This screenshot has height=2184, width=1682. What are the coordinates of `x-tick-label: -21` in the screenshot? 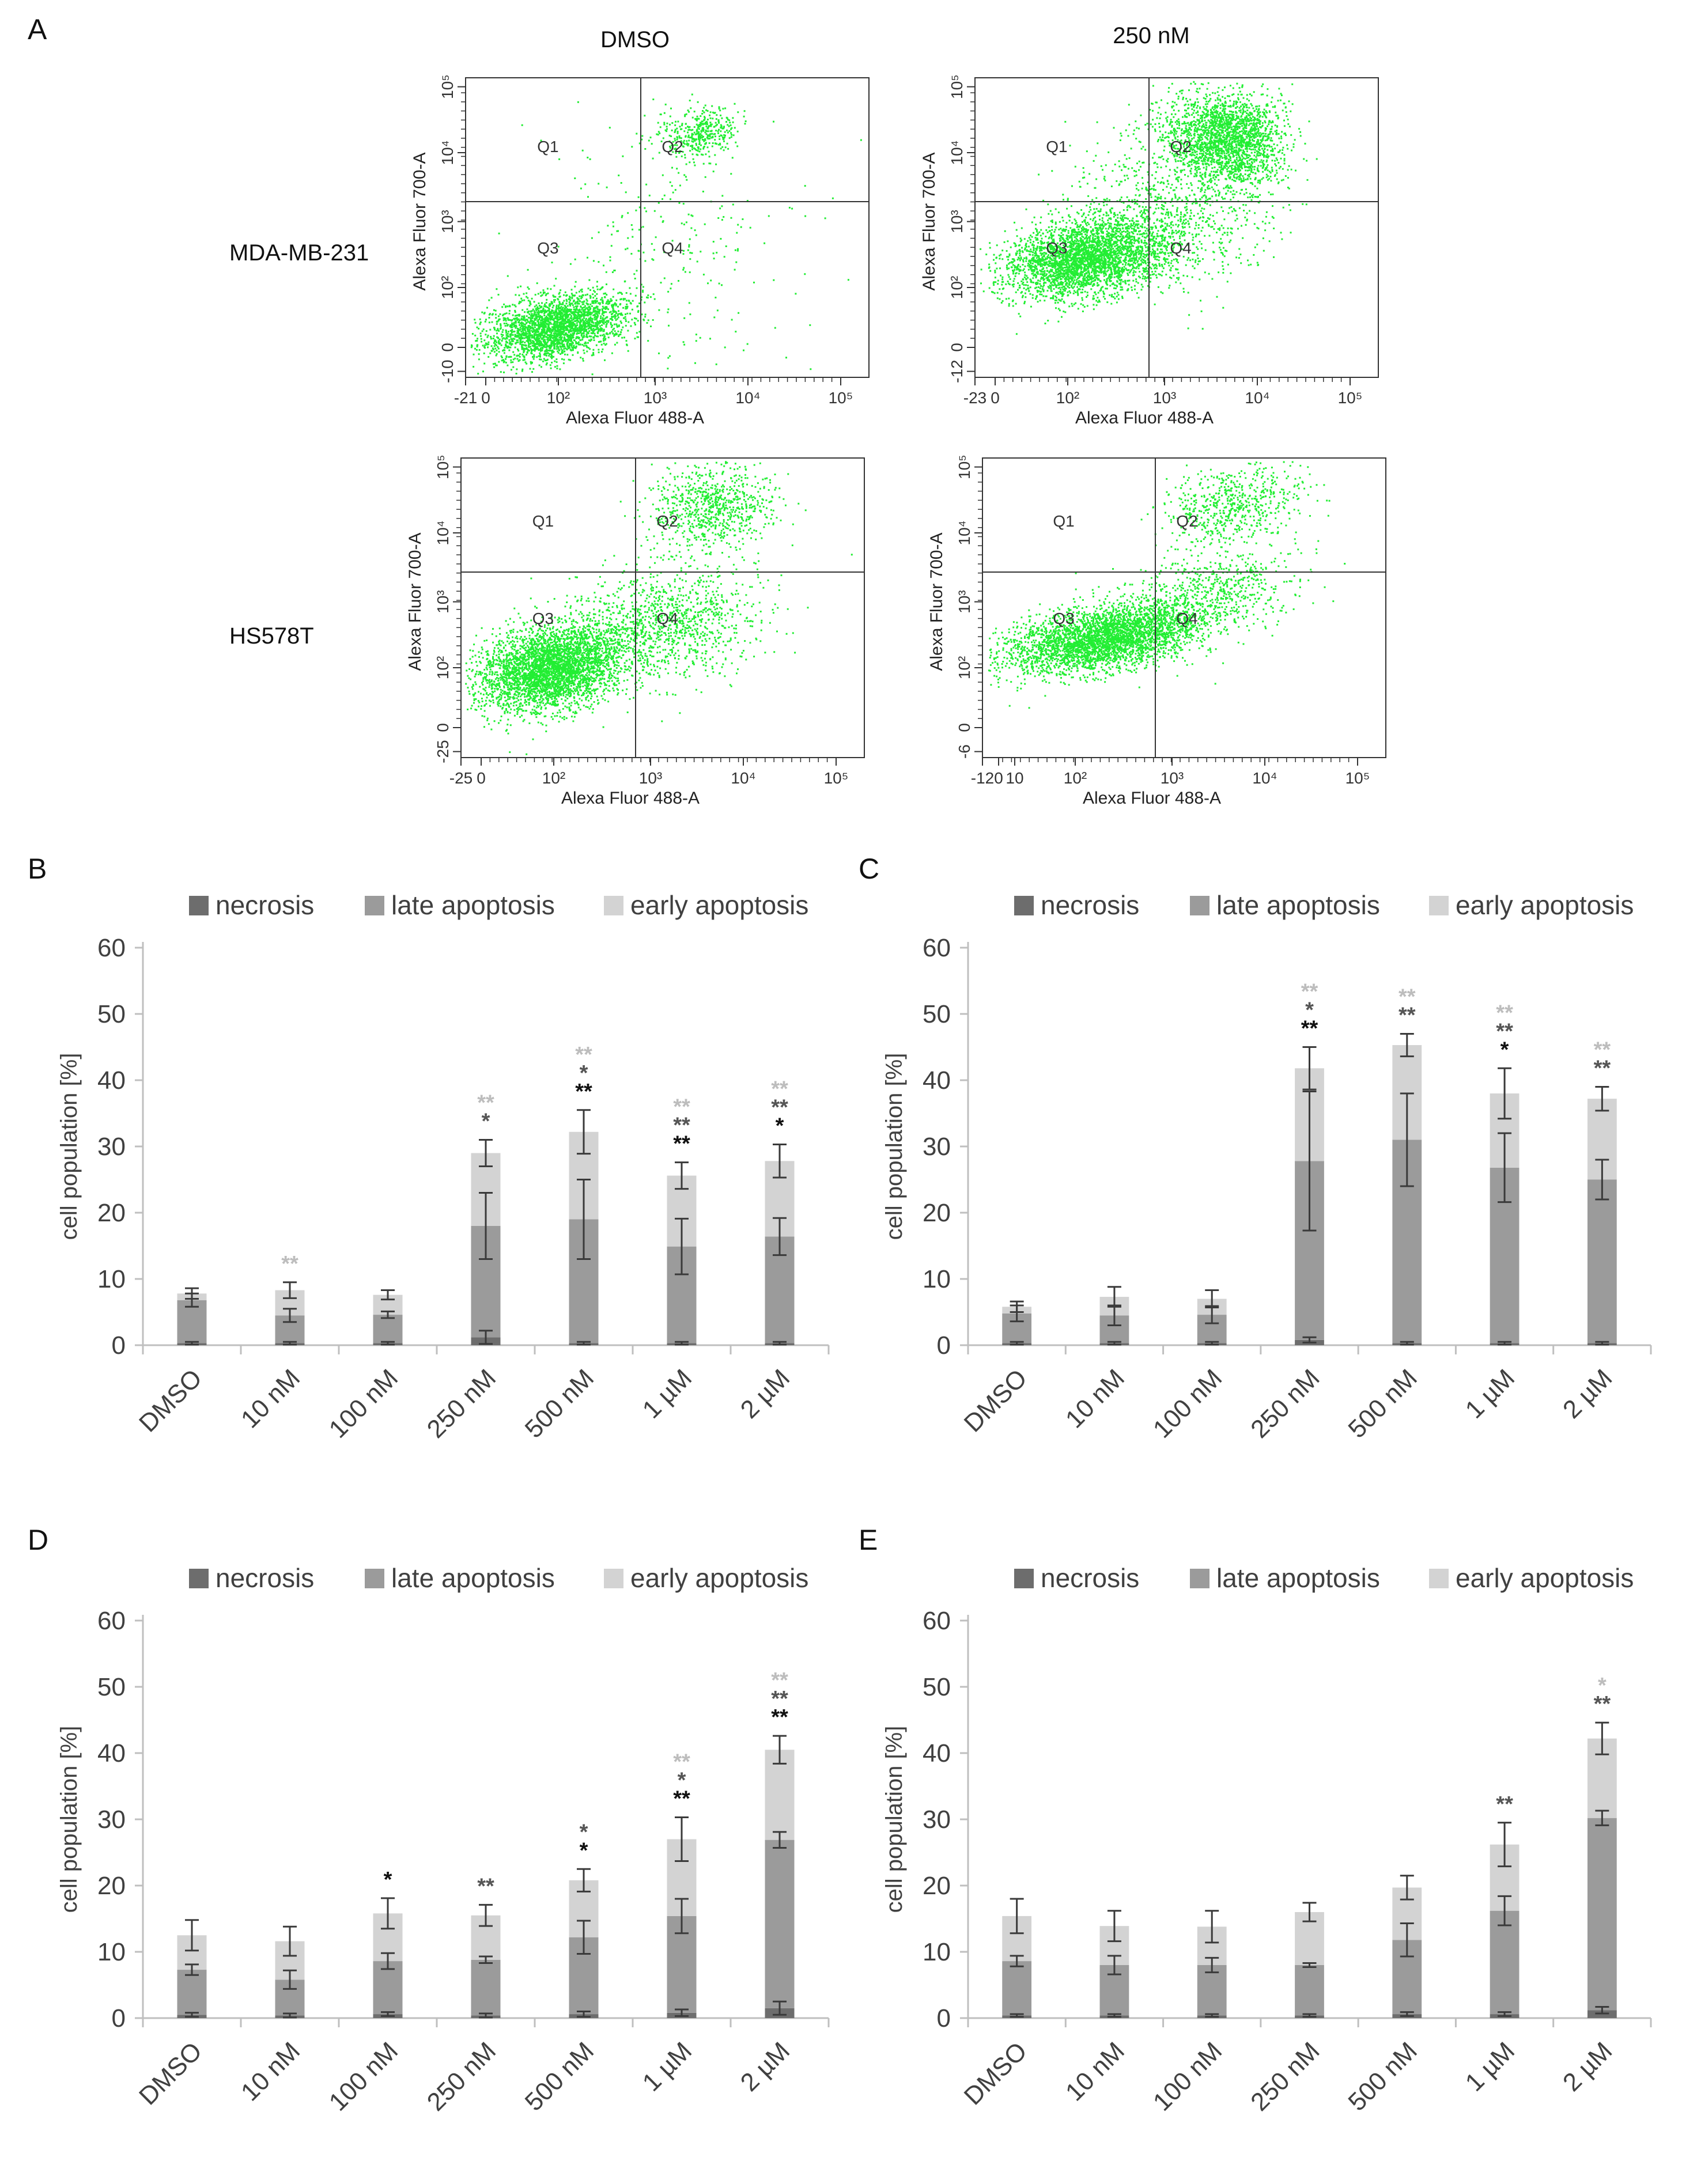 It's located at (466, 398).